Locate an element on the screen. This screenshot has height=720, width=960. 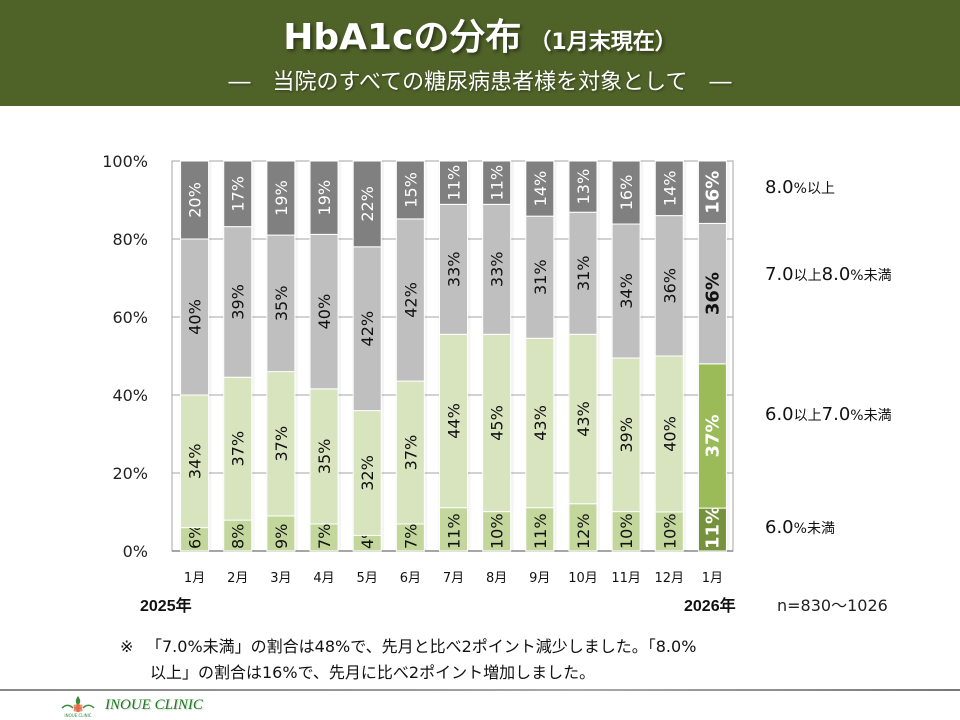
y-tick-label: 20% is located at coordinates (130, 473).